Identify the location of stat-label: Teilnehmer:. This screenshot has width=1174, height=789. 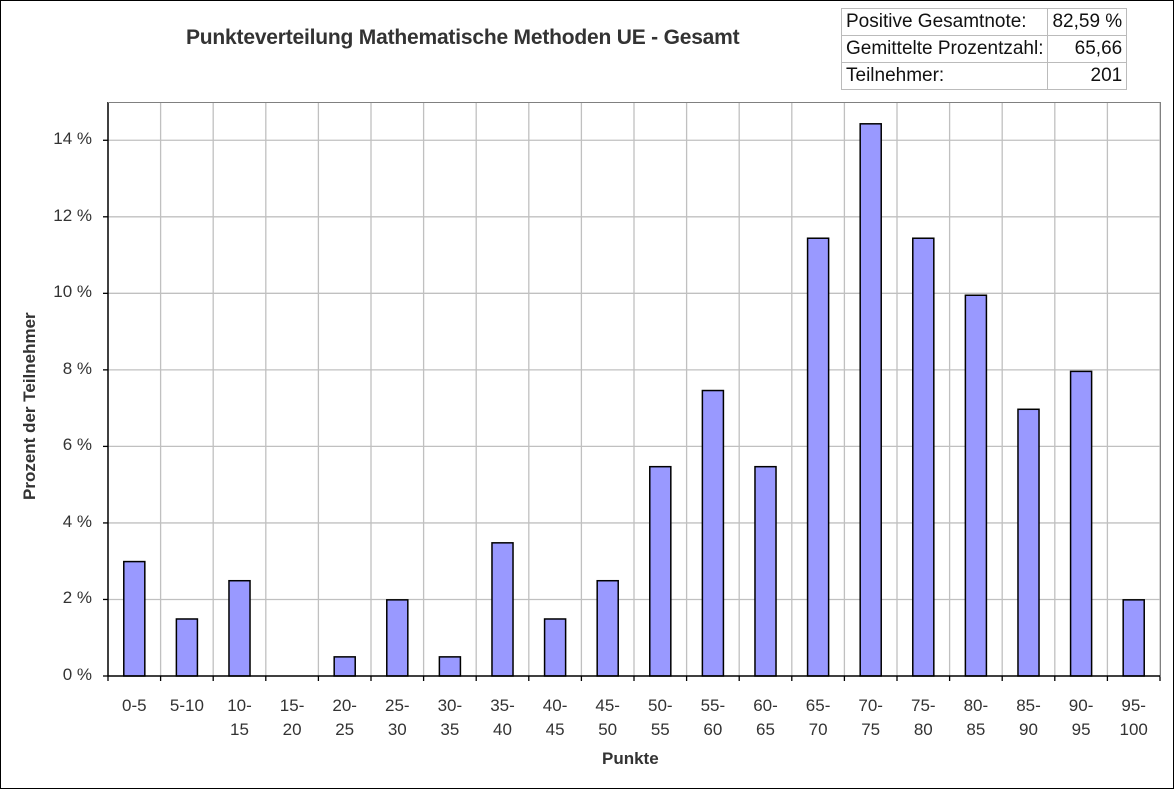
(944, 76).